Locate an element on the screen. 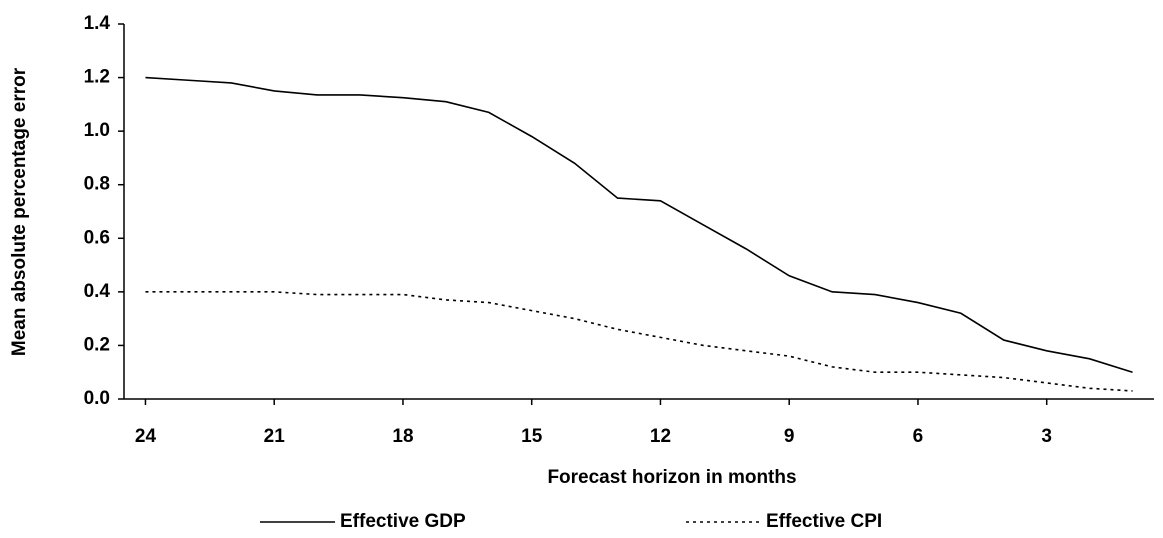 This screenshot has height=538, width=1163. y-axis-label: Mean absolute percentage error is located at coordinates (19, 211).